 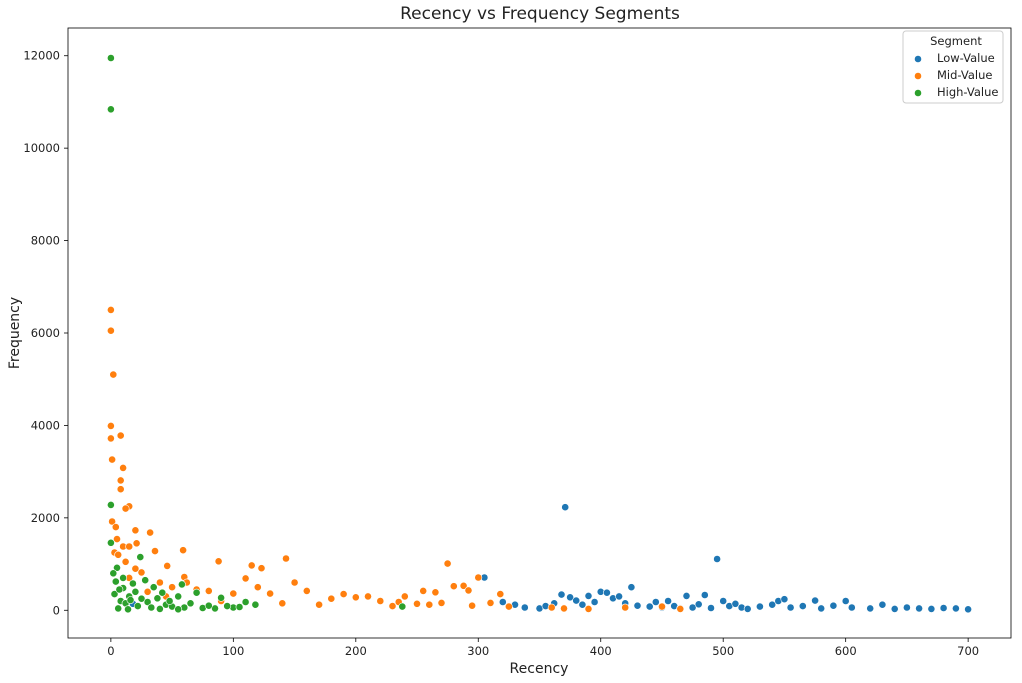 I want to click on legend-label-high-value: High-Value, so click(x=968, y=92).